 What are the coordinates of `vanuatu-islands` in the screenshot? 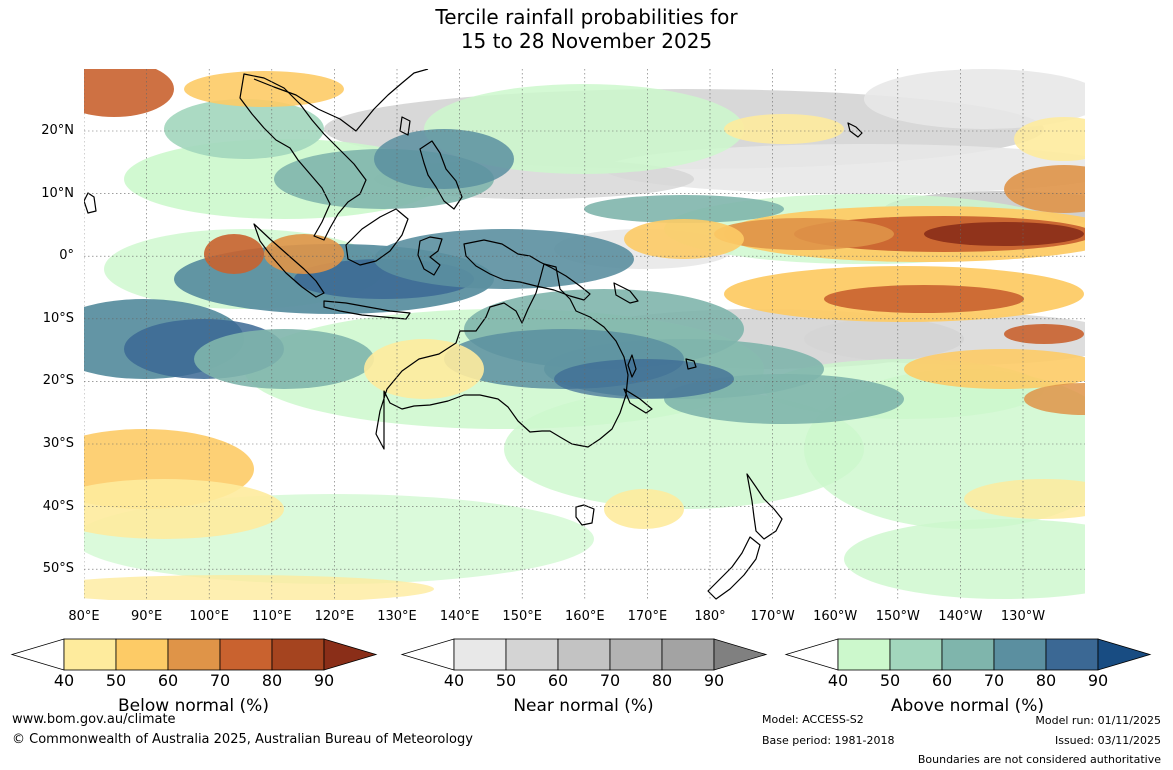 It's located at (632, 366).